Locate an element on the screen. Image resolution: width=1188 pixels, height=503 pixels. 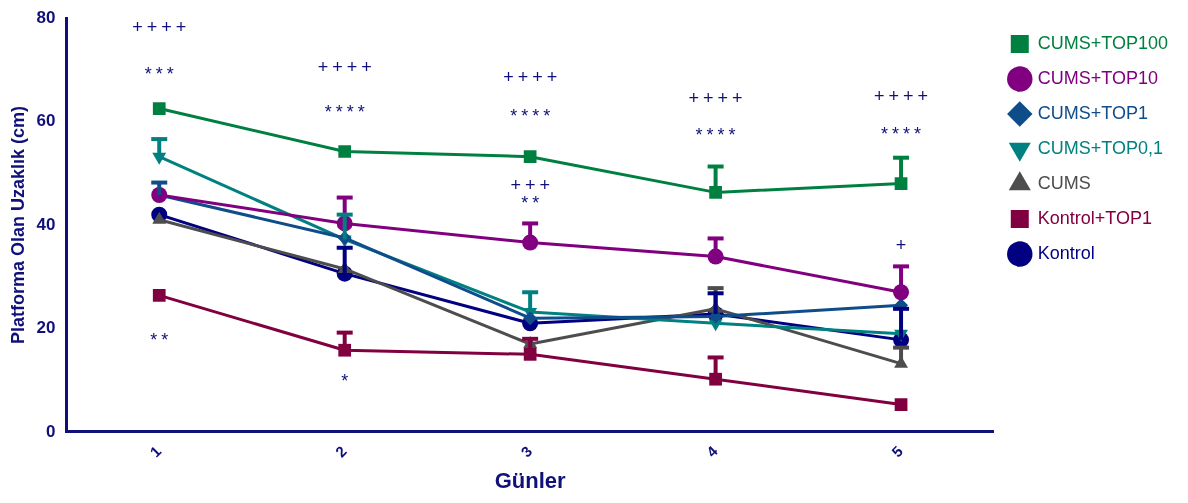
y-tick-label: 40 is located at coordinates (46, 224).